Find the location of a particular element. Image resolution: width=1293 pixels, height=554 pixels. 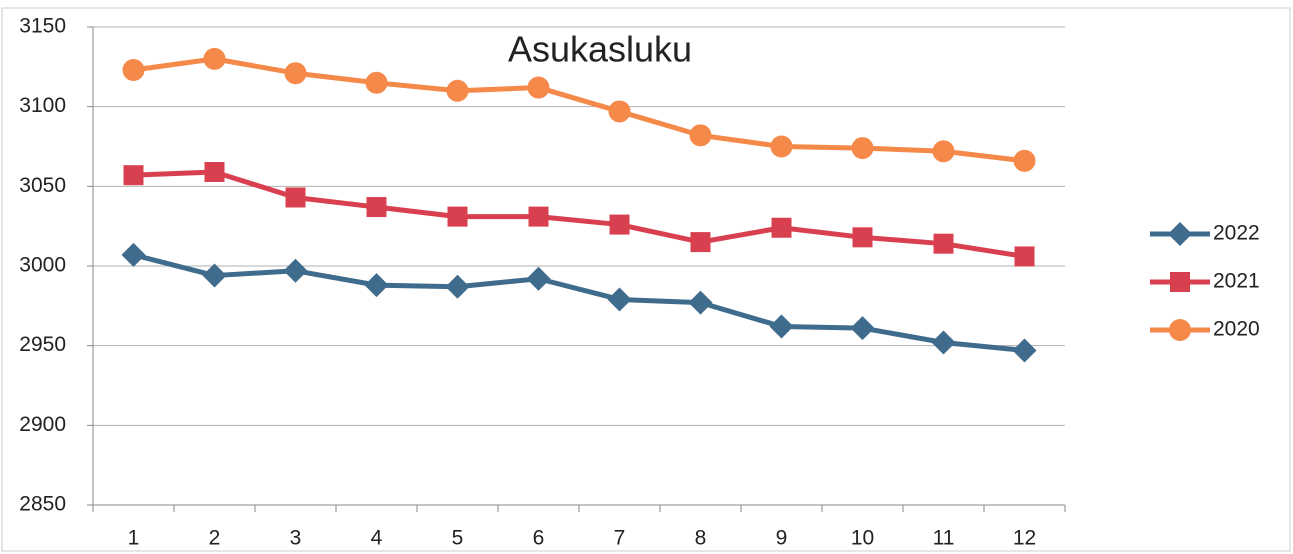

x-tick-label: 4 is located at coordinates (377, 538).